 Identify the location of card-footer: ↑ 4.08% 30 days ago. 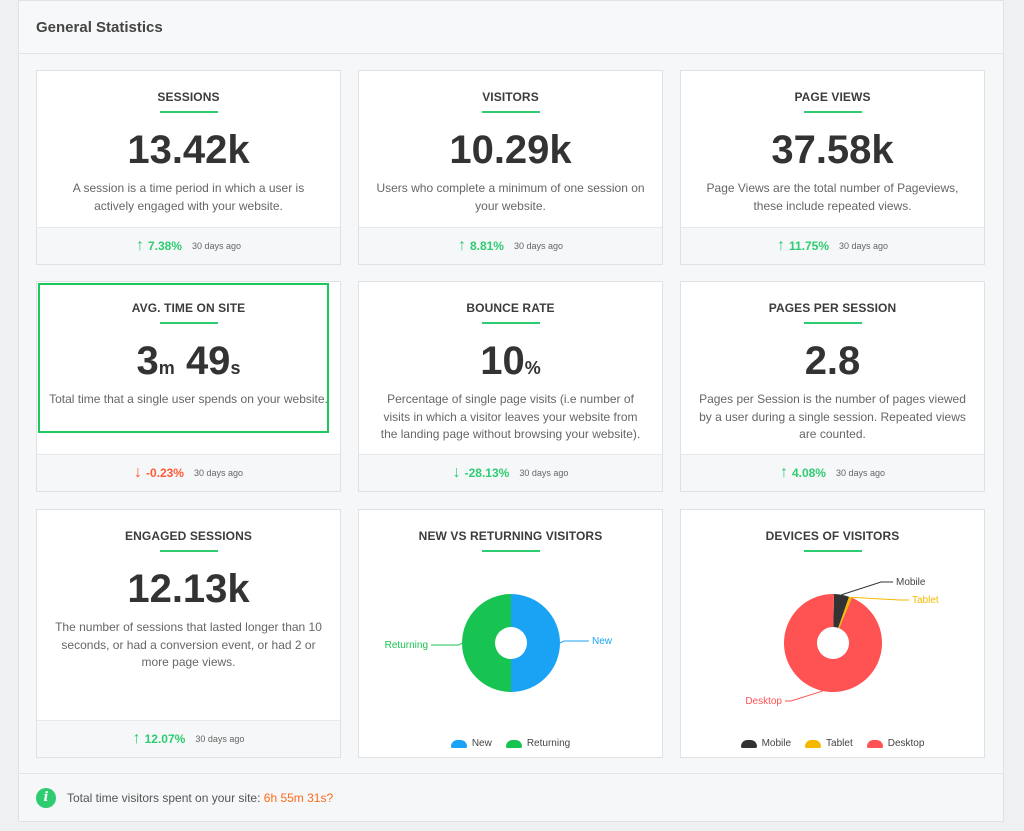
(832, 472).